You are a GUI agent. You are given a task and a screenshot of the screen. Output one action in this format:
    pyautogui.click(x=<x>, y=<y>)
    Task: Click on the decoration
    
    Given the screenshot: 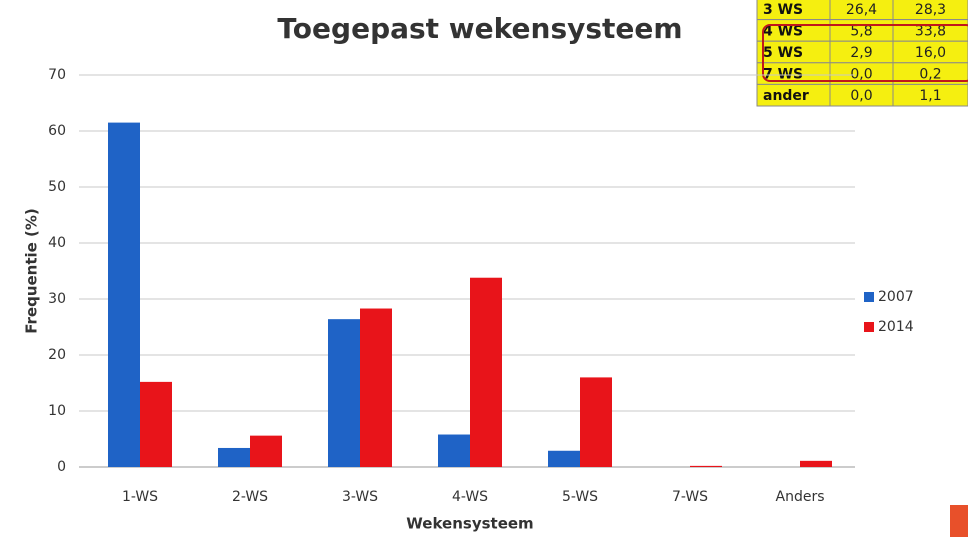 What is the action you would take?
    pyautogui.click(x=959, y=521)
    